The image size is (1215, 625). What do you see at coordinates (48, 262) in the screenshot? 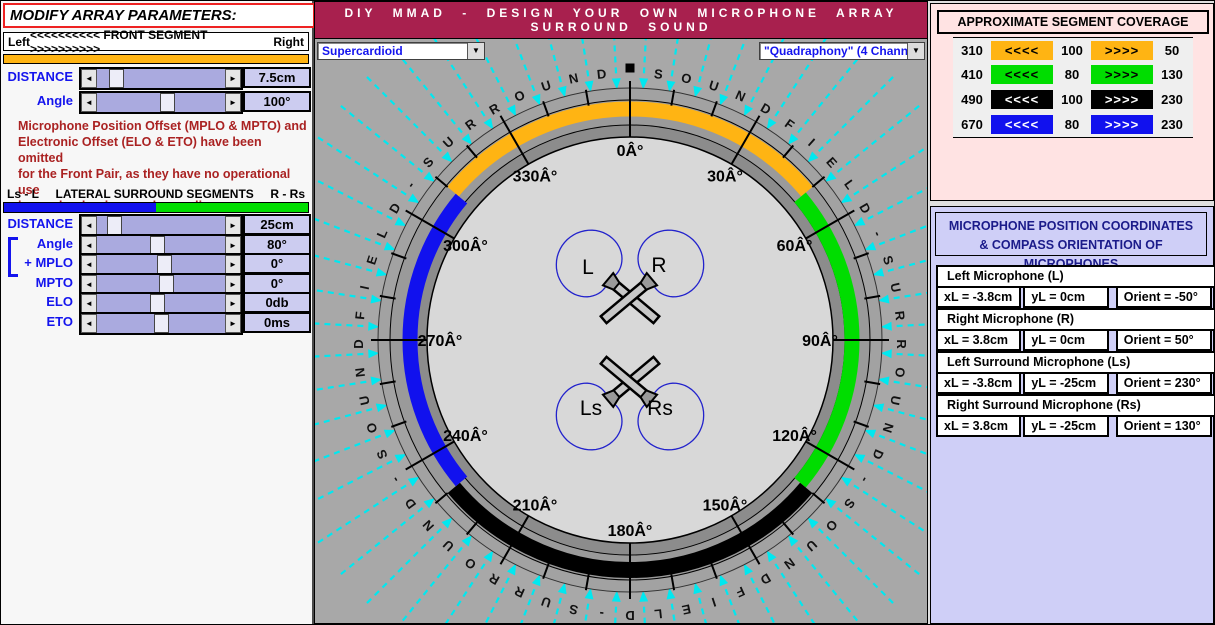
I see `slider-label: + MPLO` at bounding box center [48, 262].